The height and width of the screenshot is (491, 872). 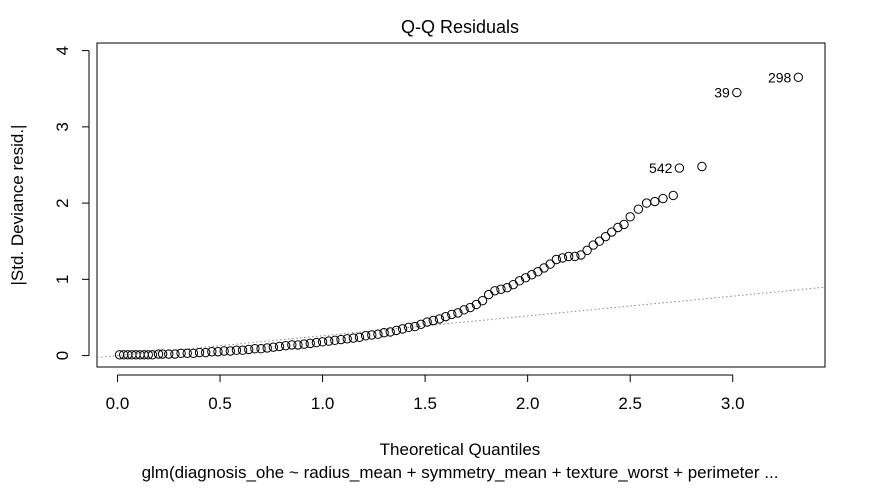 I want to click on y-tick-label: 1, so click(x=62, y=279).